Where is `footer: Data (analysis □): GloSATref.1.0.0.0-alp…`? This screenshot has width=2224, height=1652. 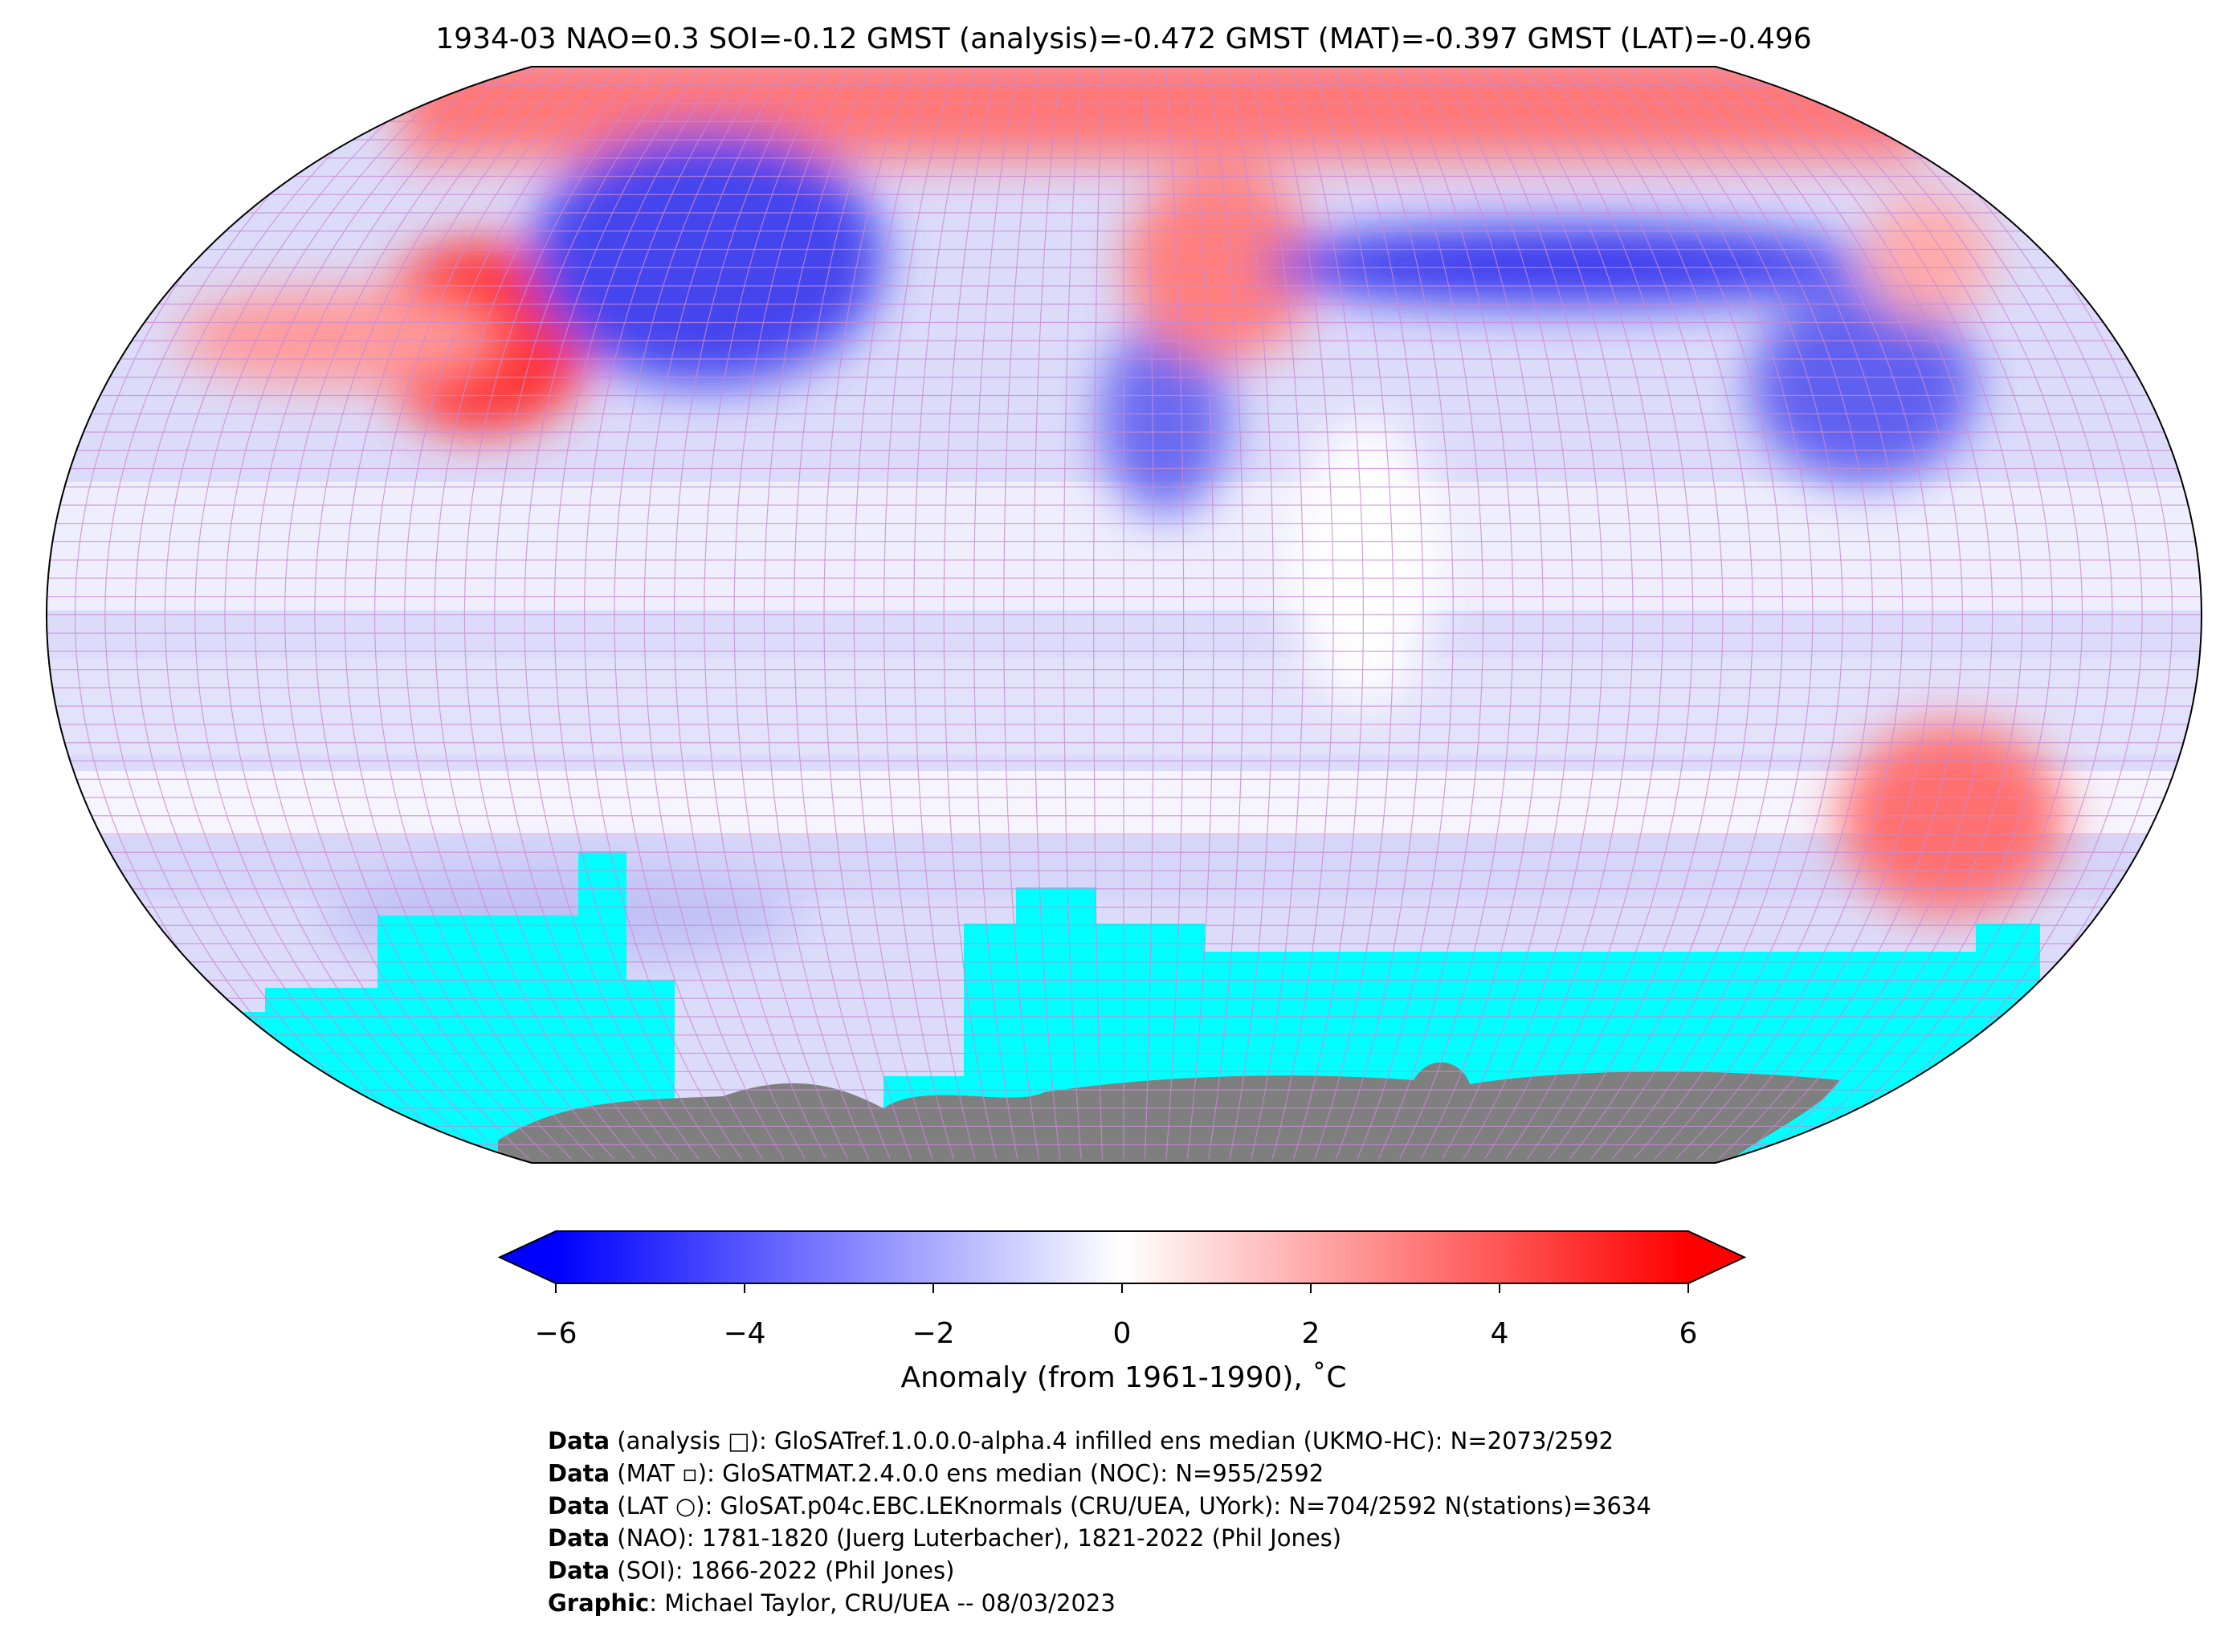
footer: Data (analysis □): GloSATref.1.0.0.0-alp… is located at coordinates (1099, 1522).